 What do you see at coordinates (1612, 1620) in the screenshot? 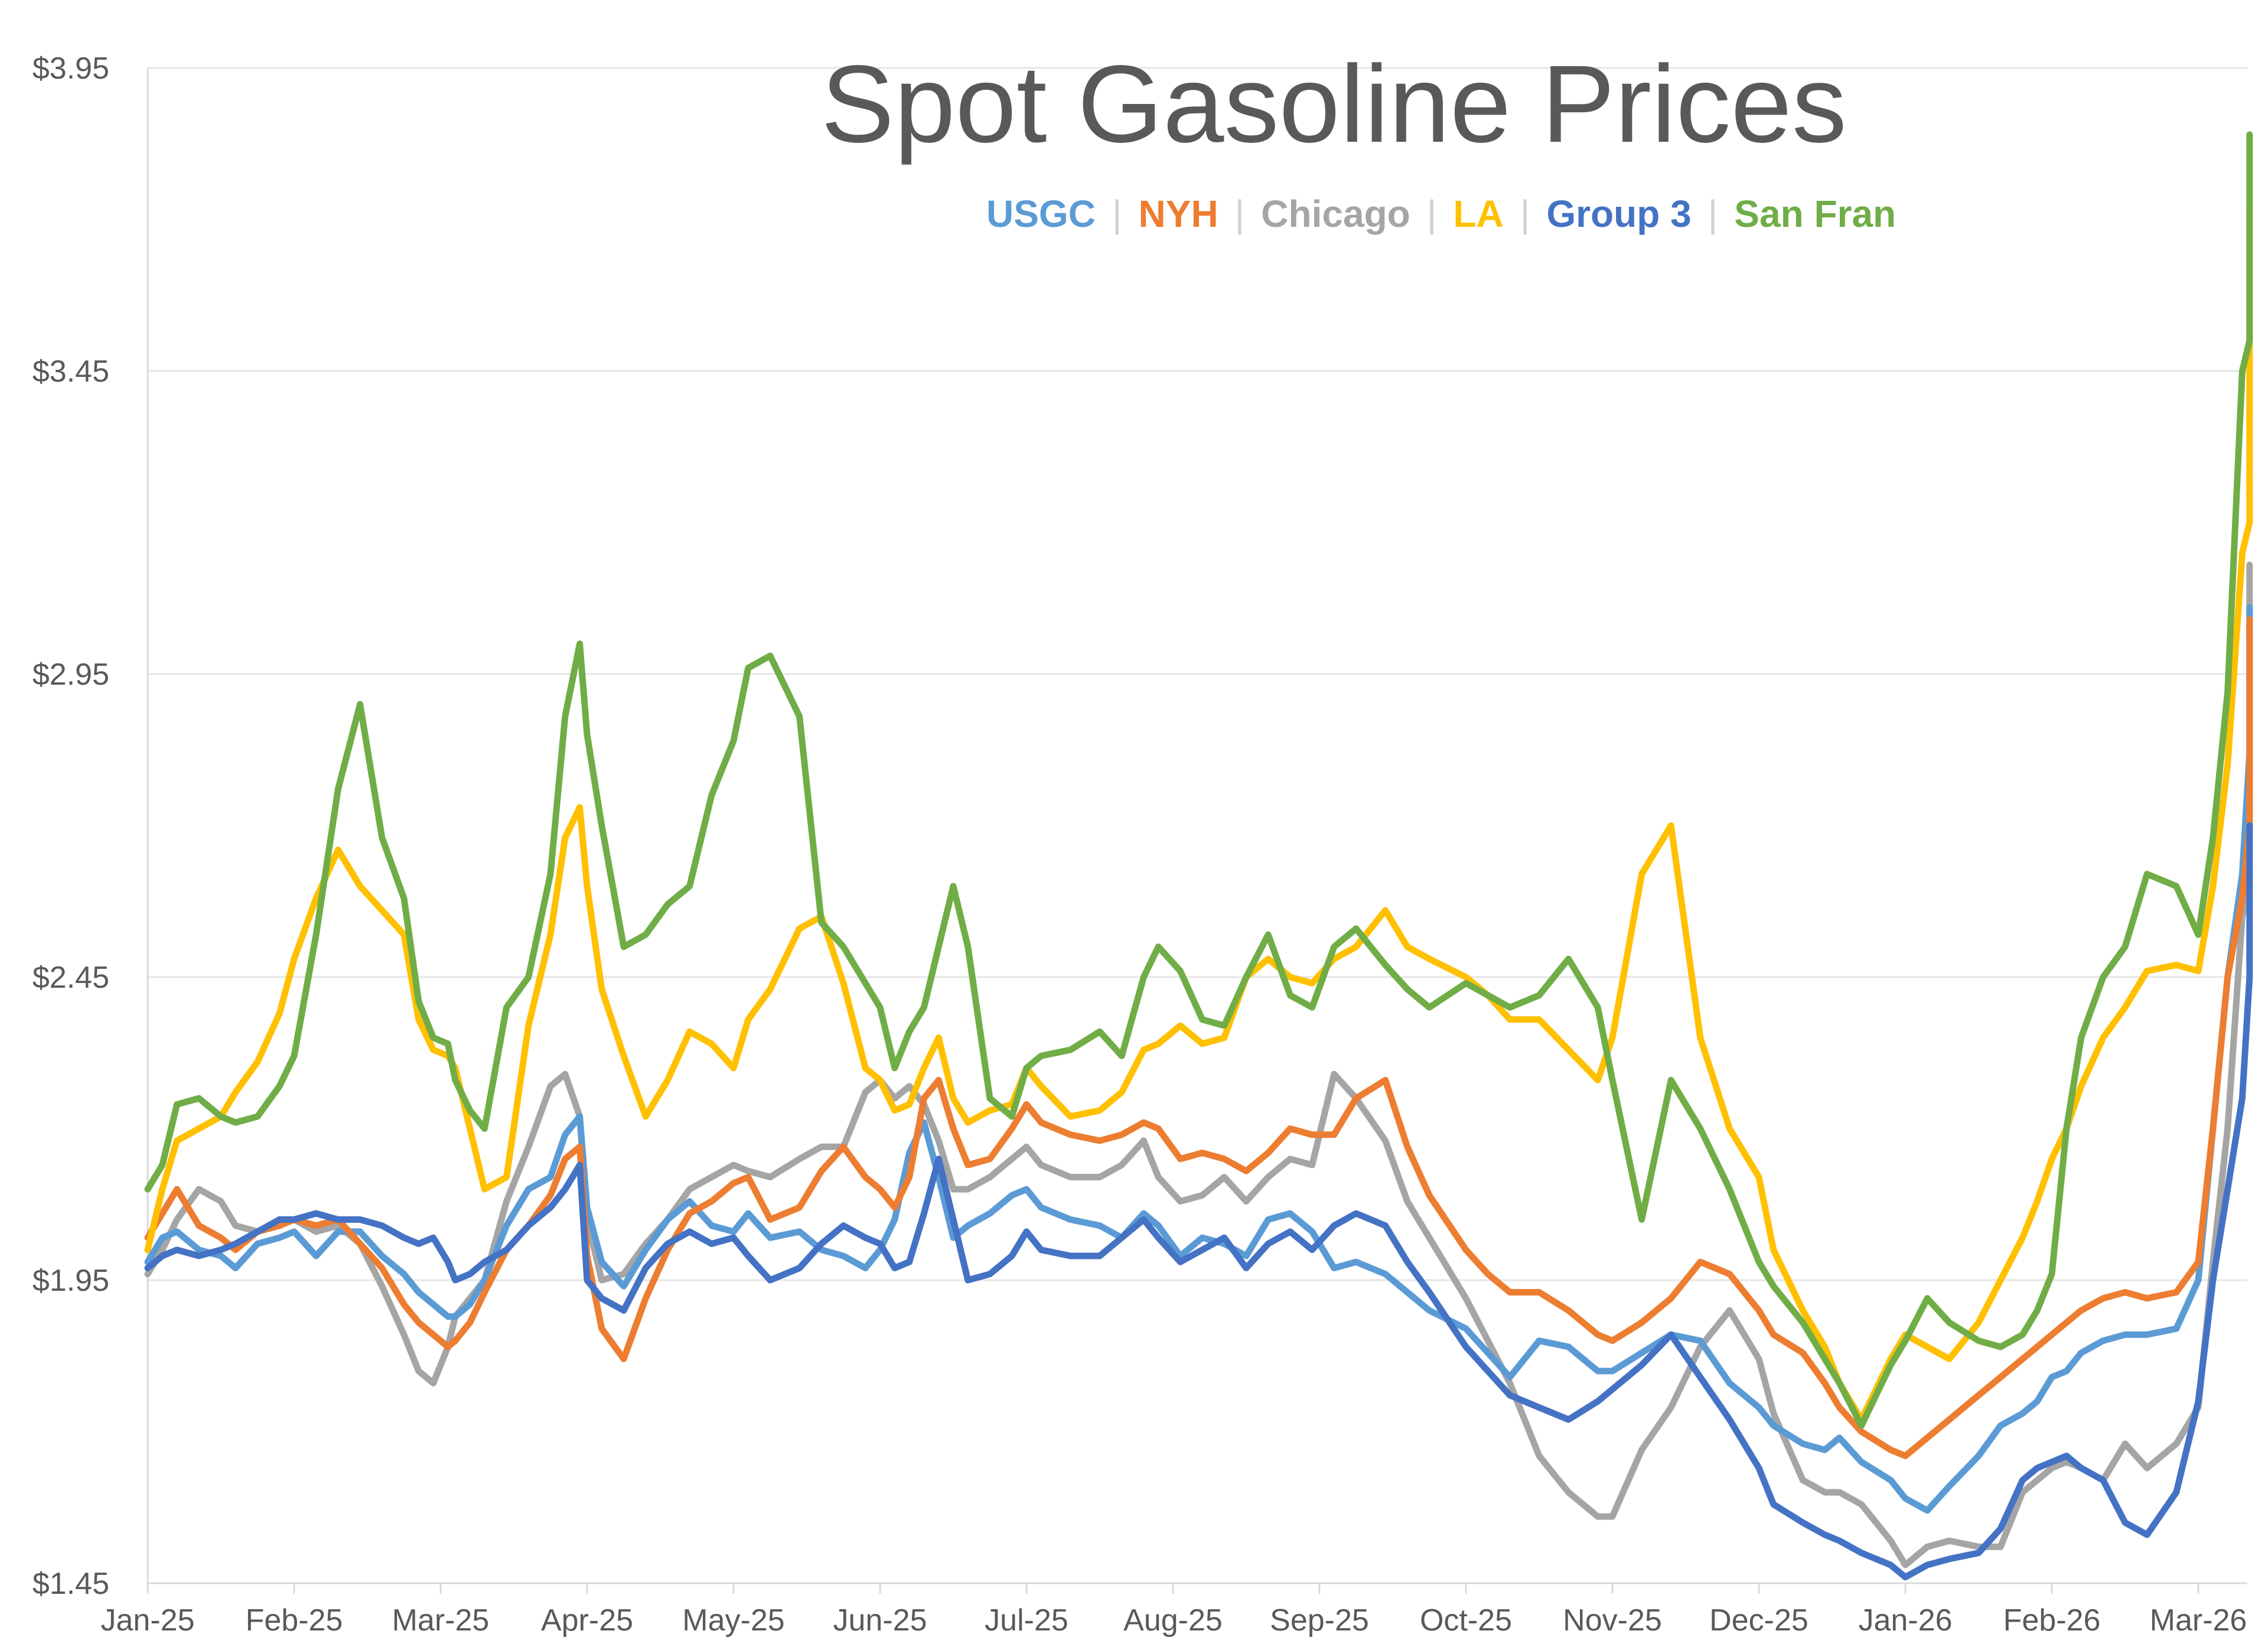
I see `x-tick-label: Nov-25` at bounding box center [1612, 1620].